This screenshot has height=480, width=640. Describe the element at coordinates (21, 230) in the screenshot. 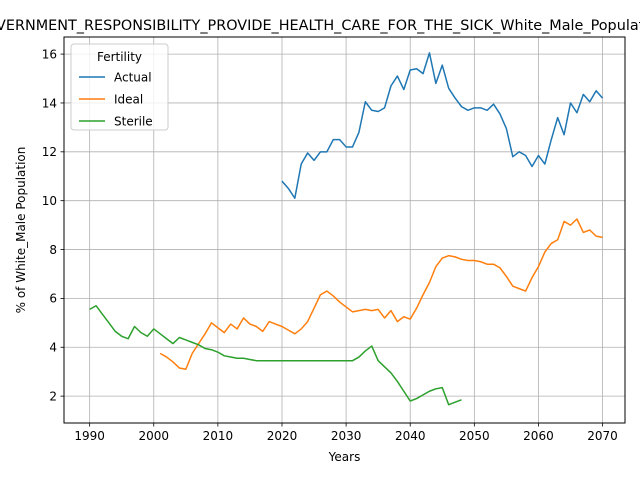

I see `y-axis-label: % of White_Male Population` at that location.